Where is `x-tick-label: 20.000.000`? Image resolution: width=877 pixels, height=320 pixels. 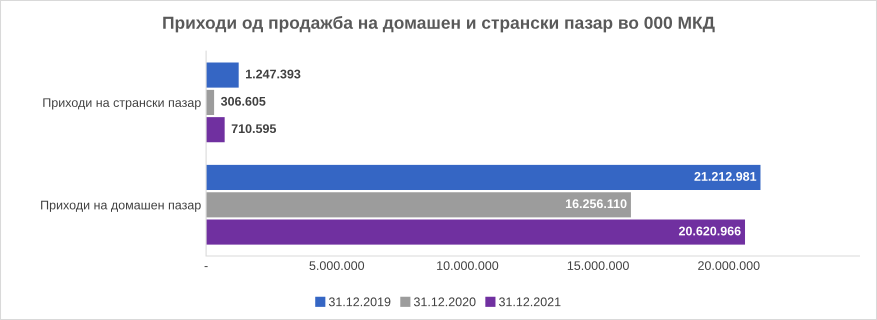
x-tick-label: 20.000.000 is located at coordinates (729, 265).